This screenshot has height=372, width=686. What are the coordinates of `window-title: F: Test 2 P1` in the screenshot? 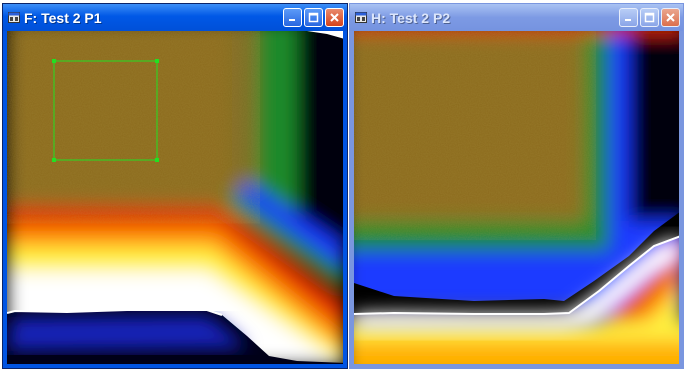 It's located at (63, 17).